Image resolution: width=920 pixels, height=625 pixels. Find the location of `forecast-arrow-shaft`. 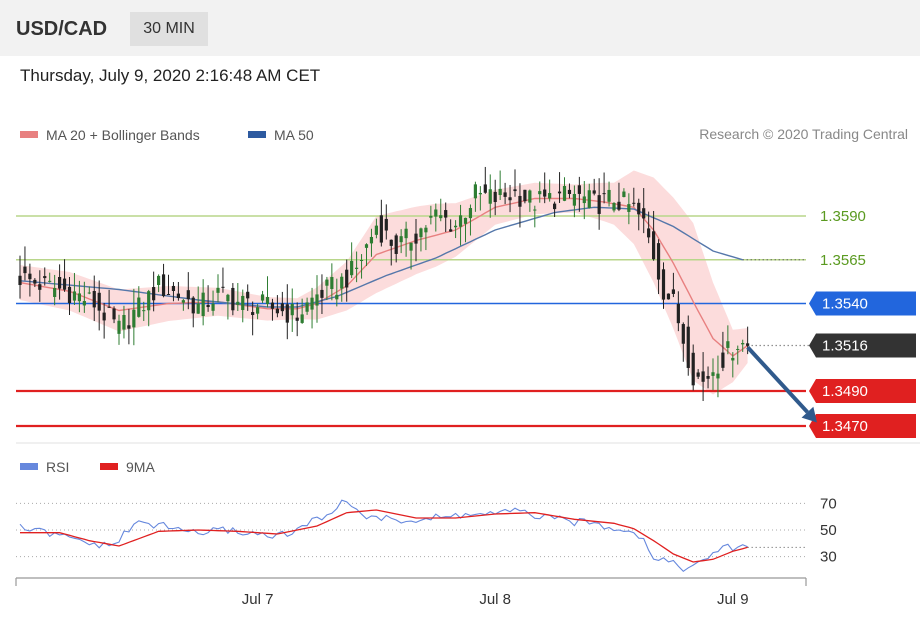

forecast-arrow-shaft is located at coordinates (777, 379).